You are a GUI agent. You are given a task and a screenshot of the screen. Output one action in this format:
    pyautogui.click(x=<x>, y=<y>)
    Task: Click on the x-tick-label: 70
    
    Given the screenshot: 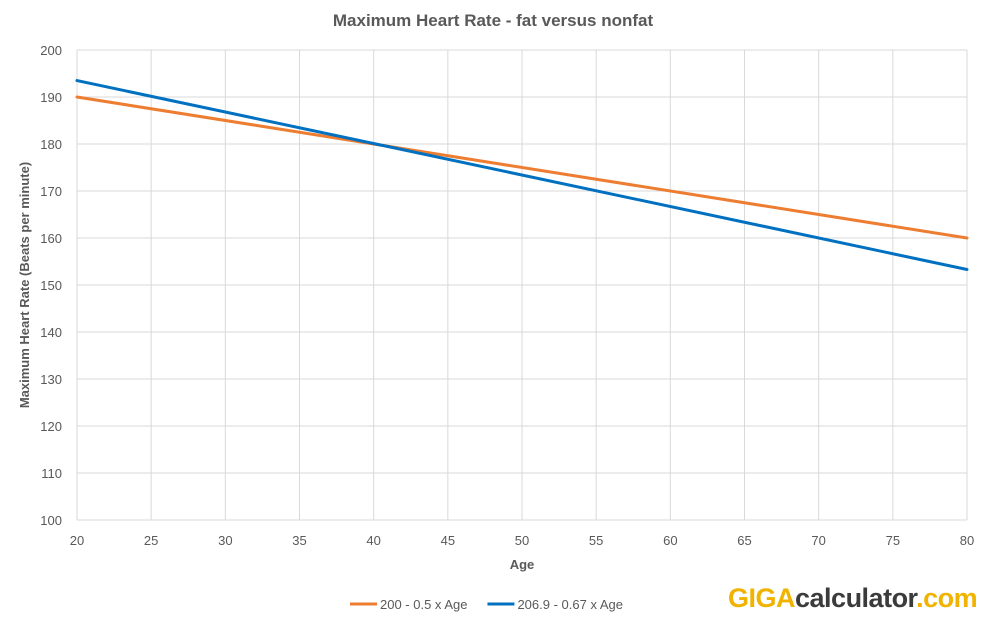 What is the action you would take?
    pyautogui.click(x=818, y=540)
    